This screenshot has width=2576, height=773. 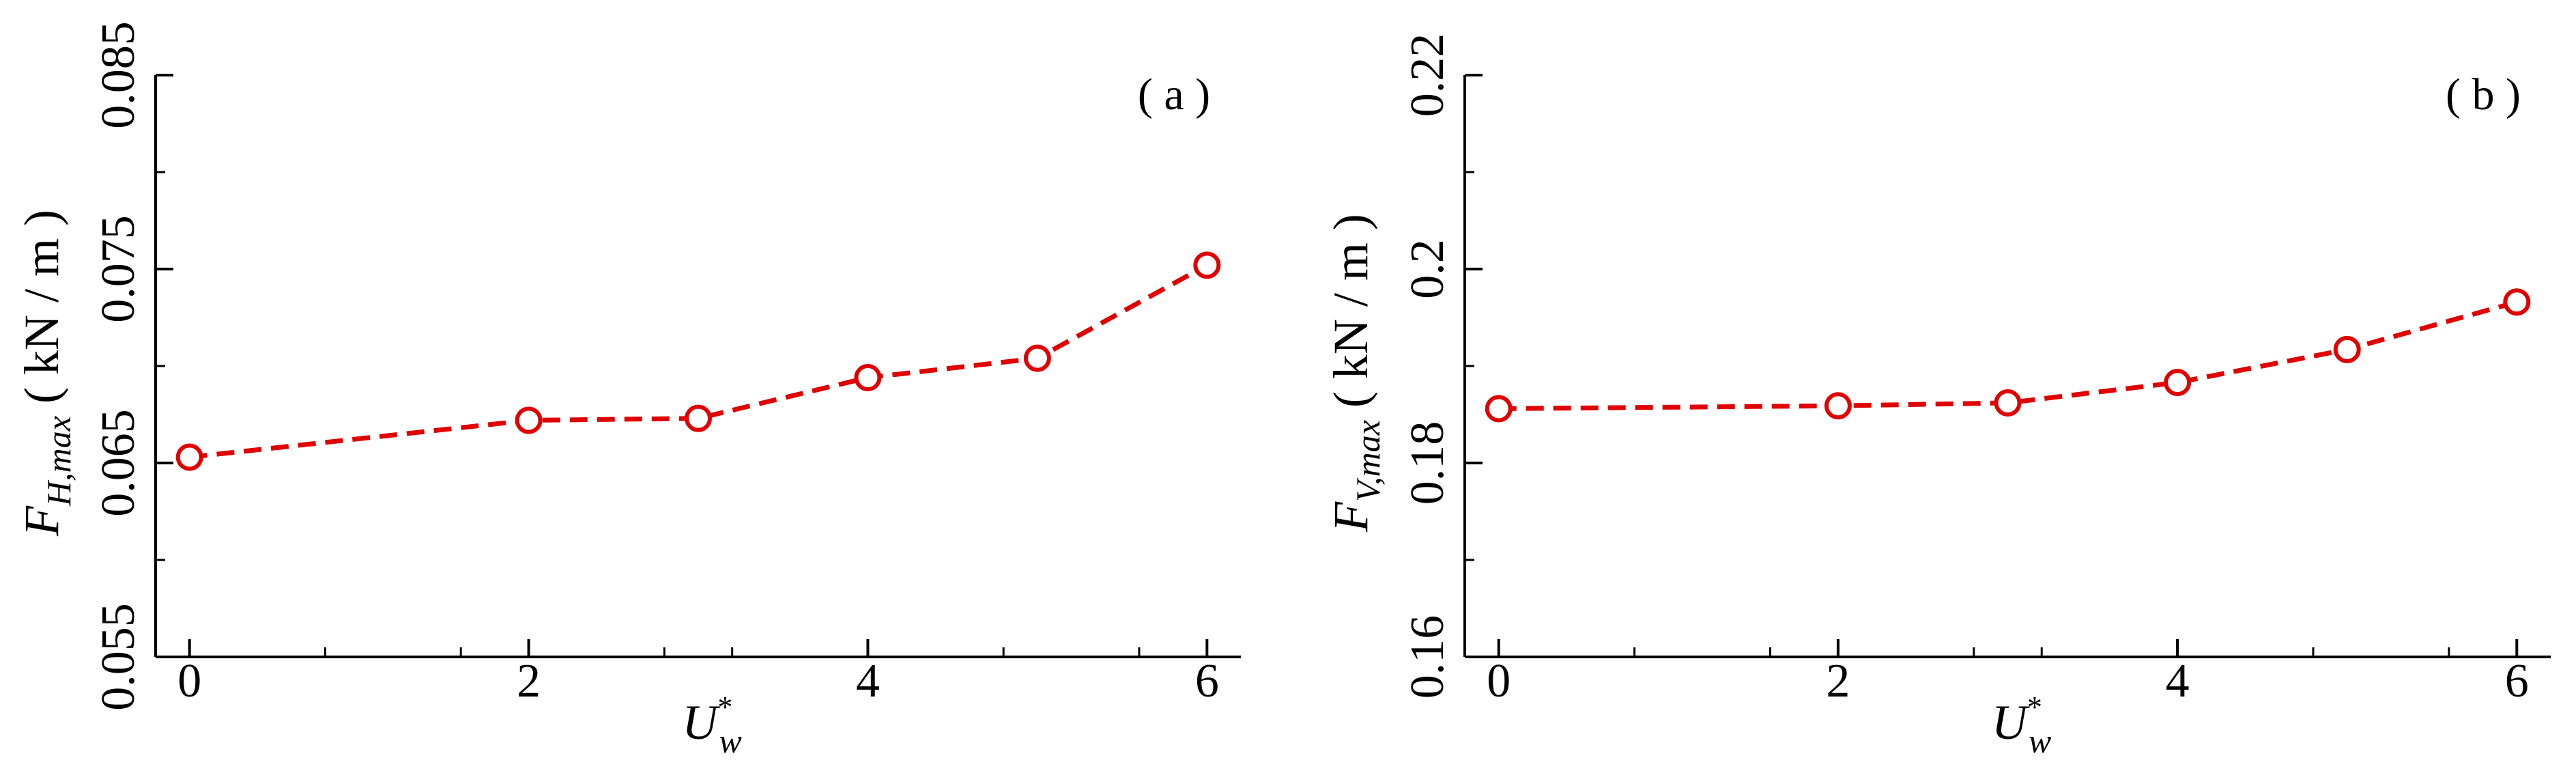 What do you see at coordinates (59, 461) in the screenshot?
I see `y-axis-label-subscript: H,max` at bounding box center [59, 461].